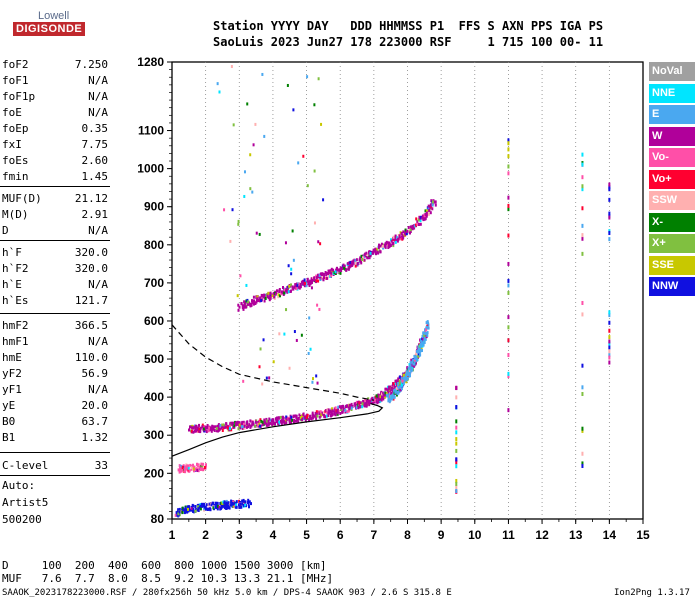 The image size is (700, 600). Describe the element at coordinates (652, 593) in the screenshot. I see `software-version: Ion2Png 1.3.17` at that location.